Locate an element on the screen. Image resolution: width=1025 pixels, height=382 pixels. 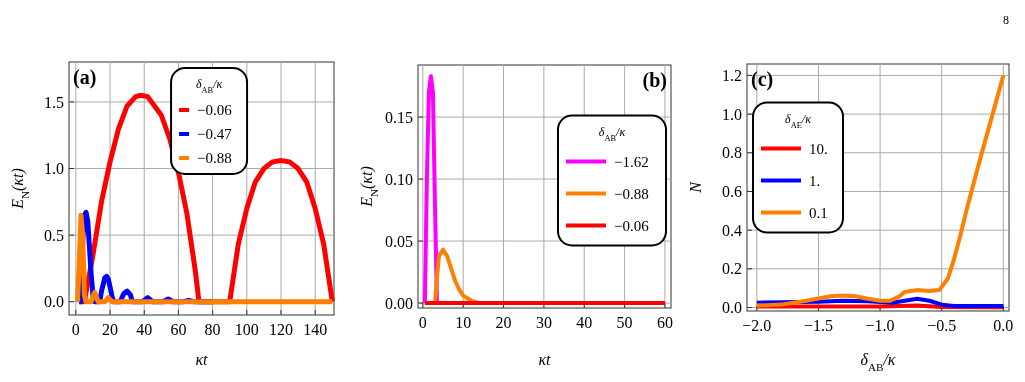
x-tick-label: 100 is located at coordinates (246, 329).